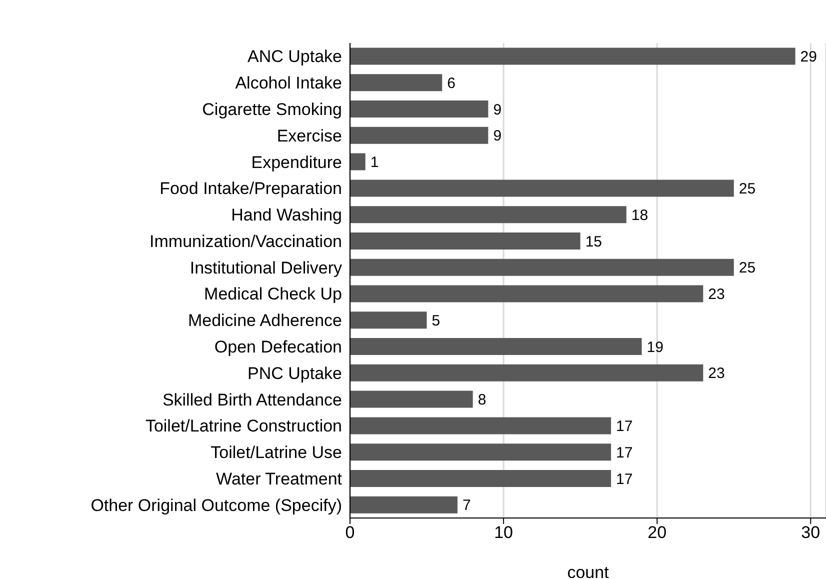 This screenshot has width=826, height=579. I want to click on y-tick-label: Medicine Adherence, so click(265, 320).